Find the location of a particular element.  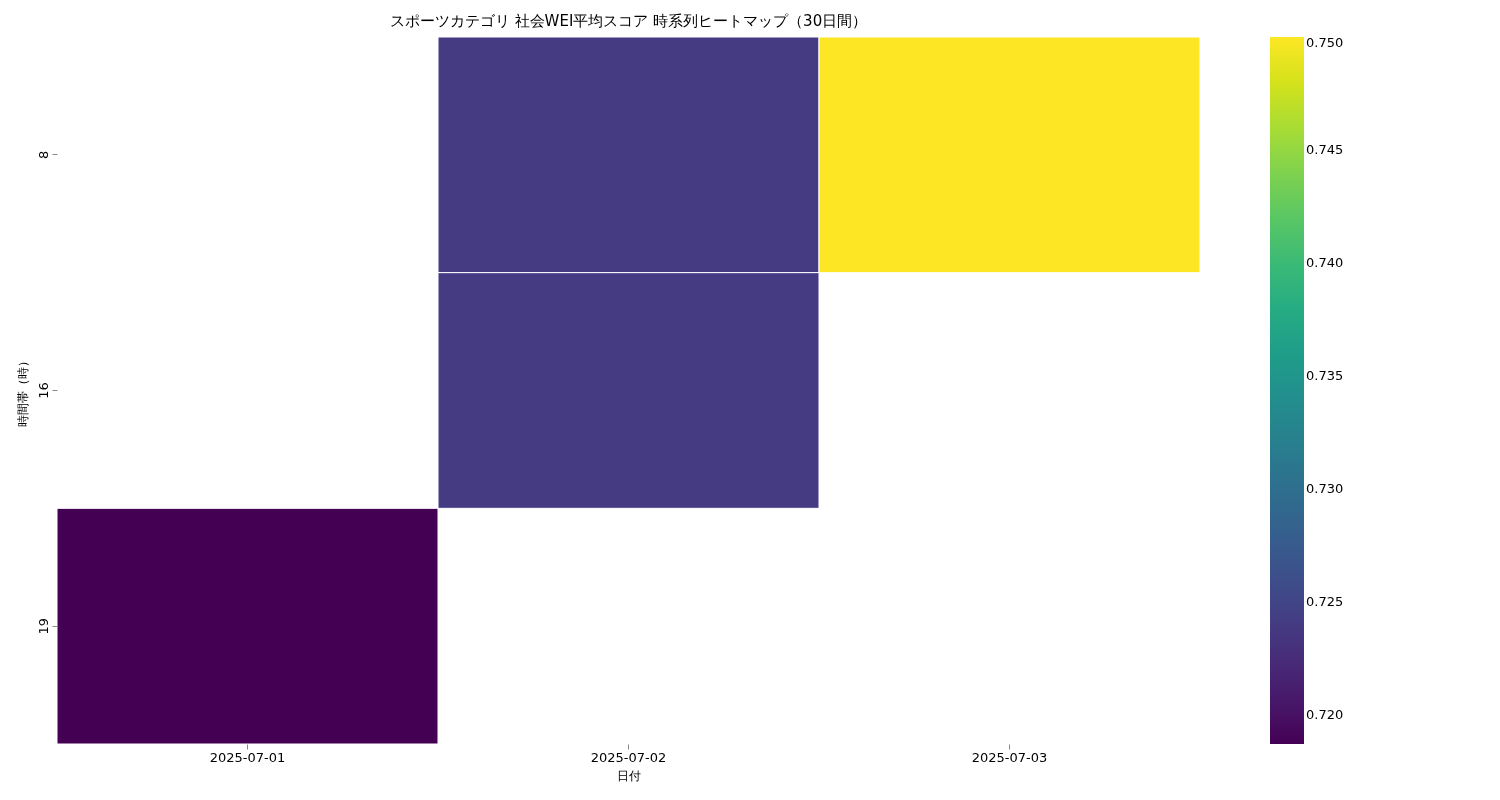

chart-title: スポーツカテゴリ 社会WEI平均スコア 時系列ヒートマップ（30日間） is located at coordinates (628, 20).